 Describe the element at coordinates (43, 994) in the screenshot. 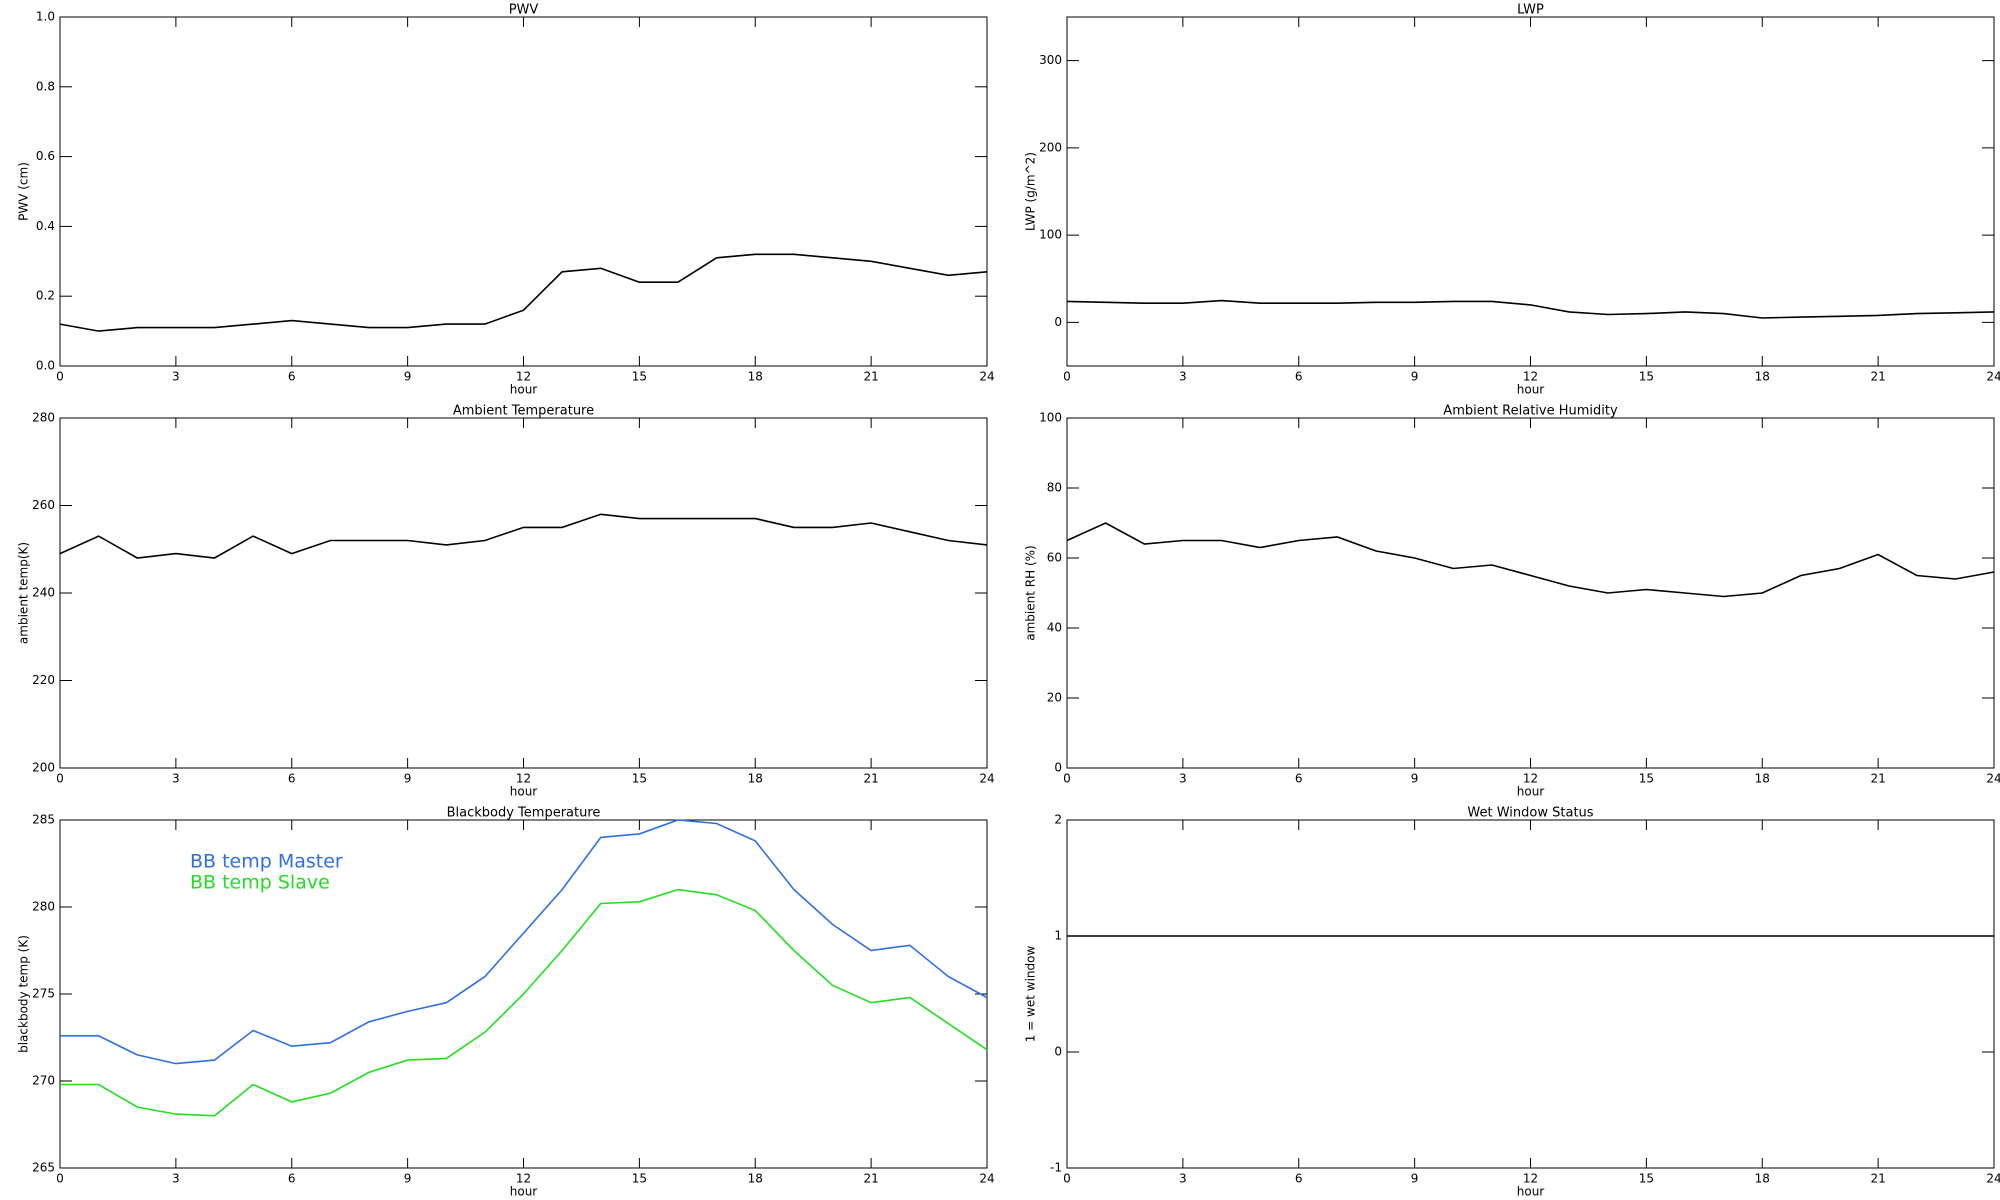

I see `y-tick-label: 275` at that location.